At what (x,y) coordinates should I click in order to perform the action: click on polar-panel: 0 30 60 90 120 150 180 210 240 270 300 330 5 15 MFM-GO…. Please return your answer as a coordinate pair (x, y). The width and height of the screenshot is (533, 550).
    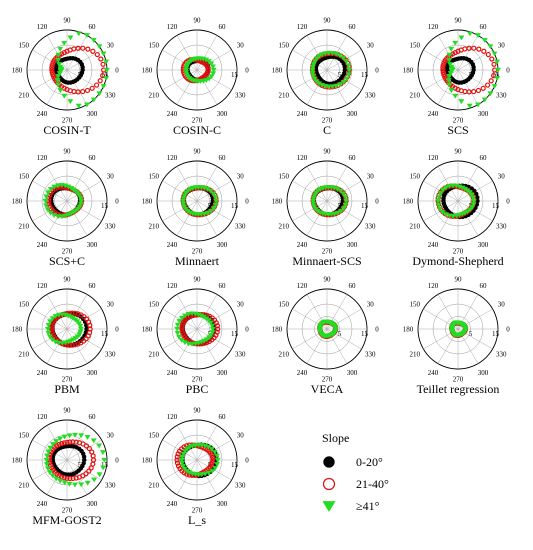
    Looking at the image, I should click on (66, 467).